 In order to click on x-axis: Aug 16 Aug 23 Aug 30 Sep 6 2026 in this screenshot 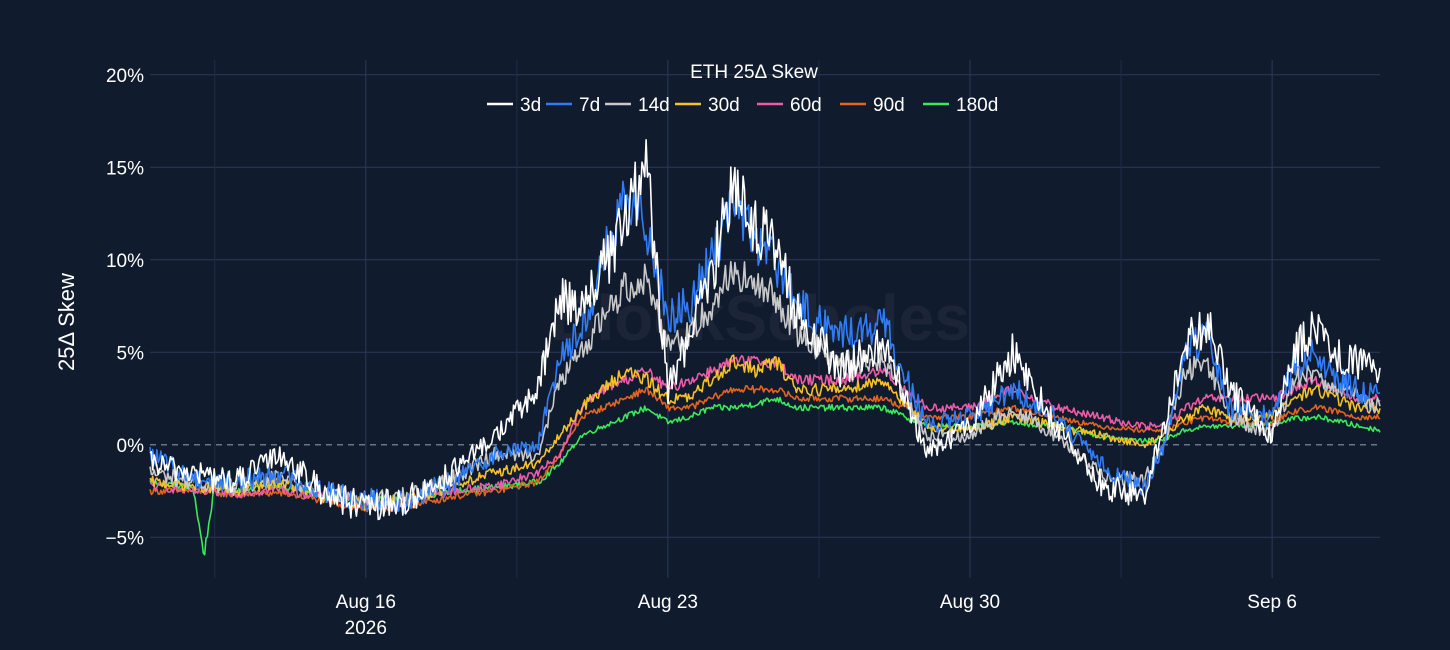, I will do `click(816, 615)`.